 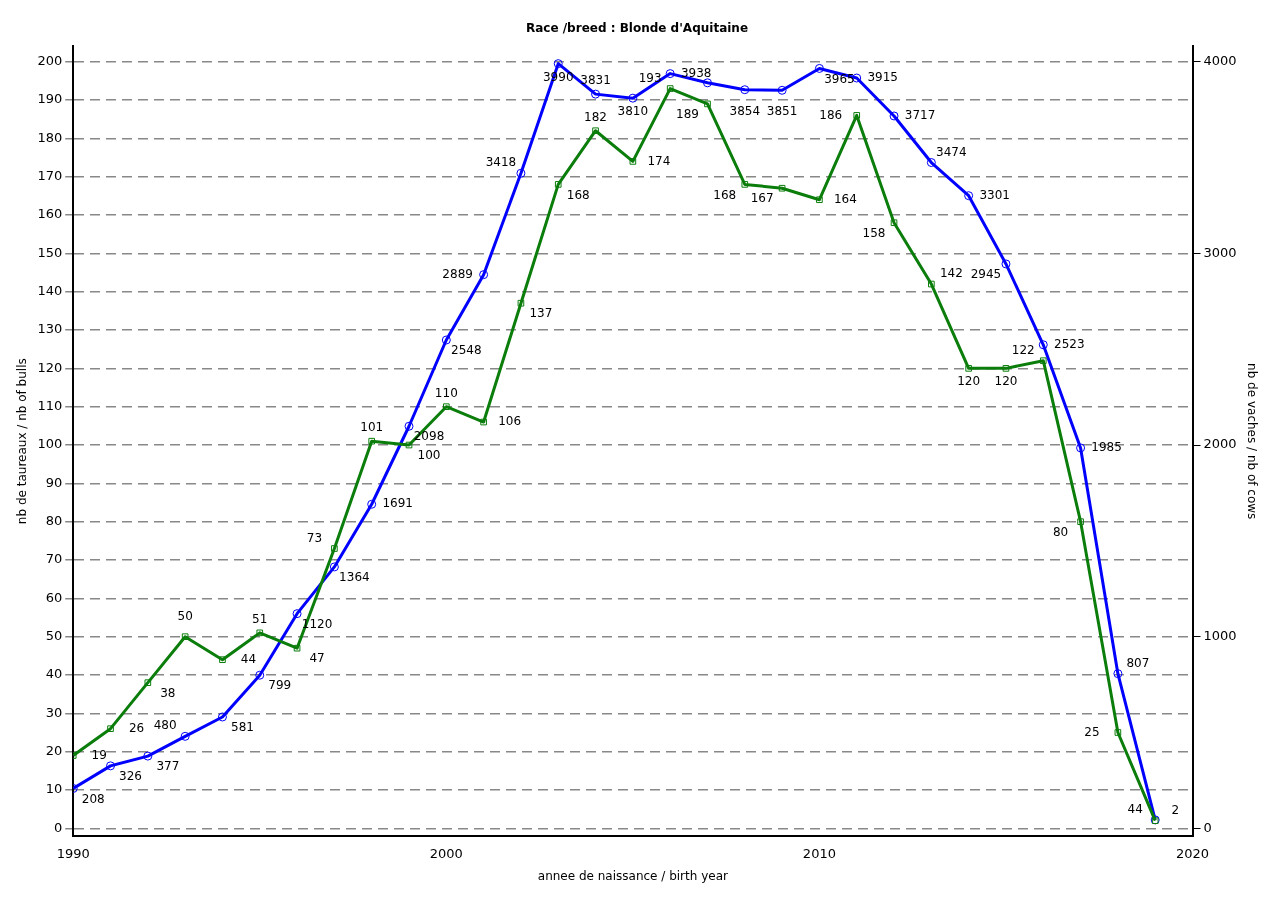 What do you see at coordinates (1220, 636) in the screenshot?
I see `y2-tick-label: 1000` at bounding box center [1220, 636].